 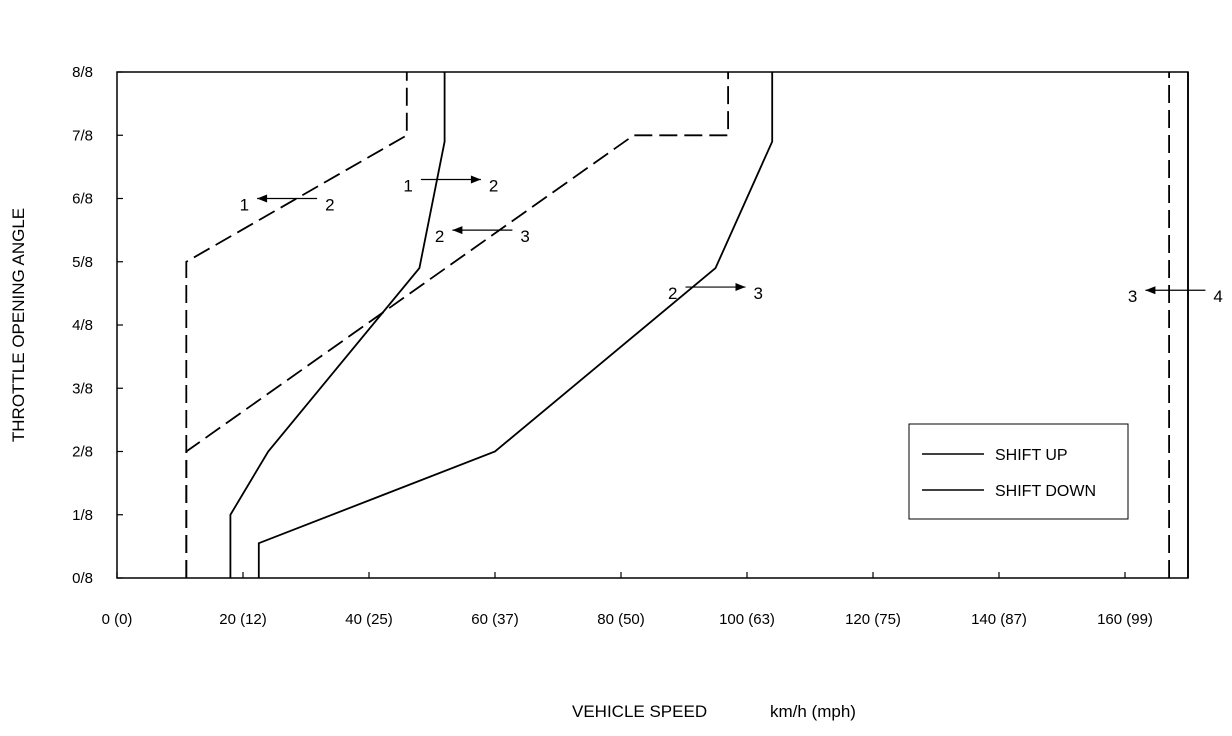 I want to click on y-tick-label: 6/8, so click(x=82, y=199).